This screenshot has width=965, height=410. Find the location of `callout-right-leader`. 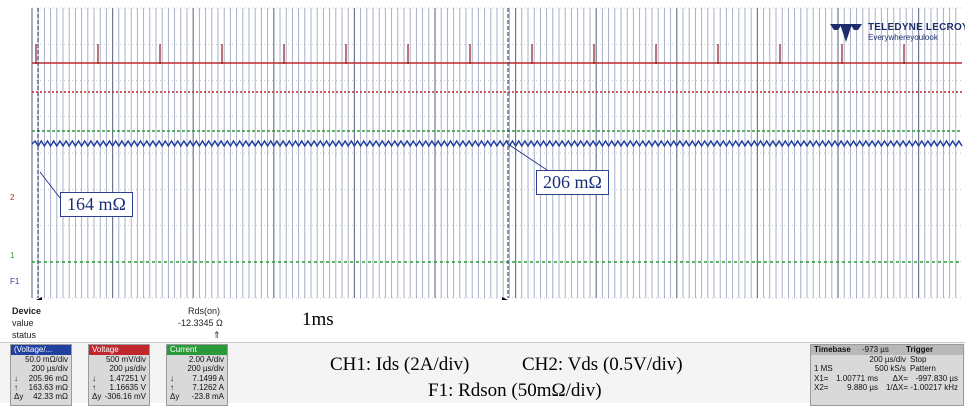

callout-right-leader is located at coordinates (529, 158).